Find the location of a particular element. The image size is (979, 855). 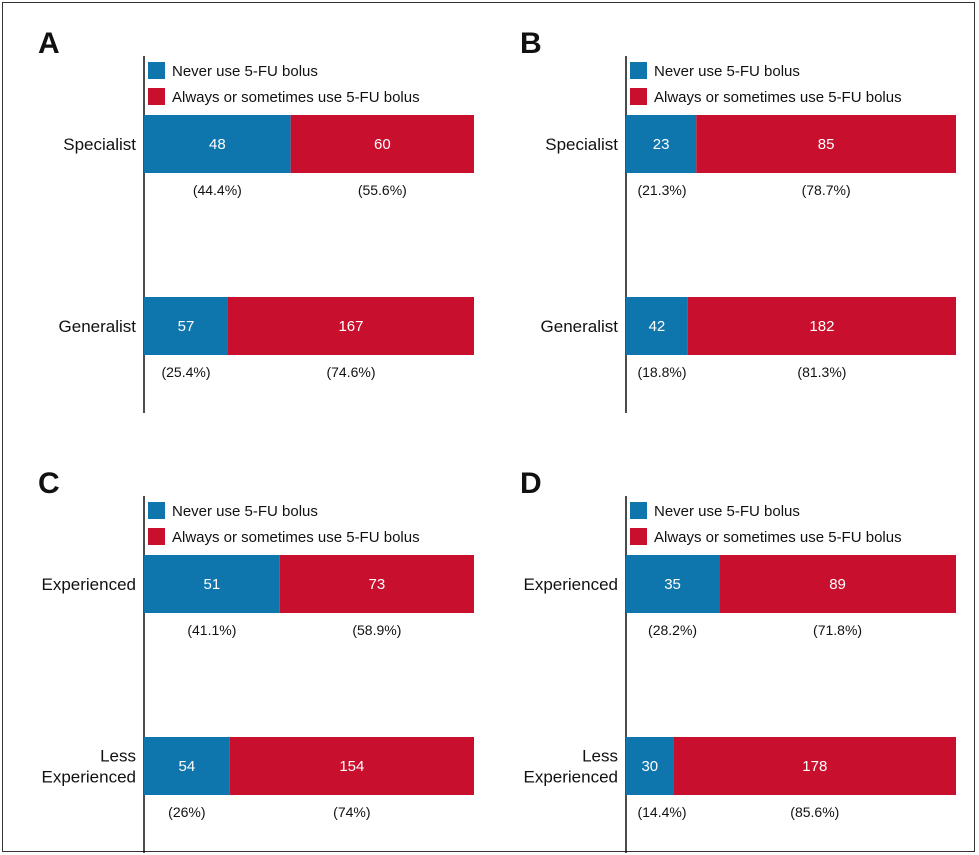

pct-label-never-c-2: (26%) is located at coordinates (186, 812).